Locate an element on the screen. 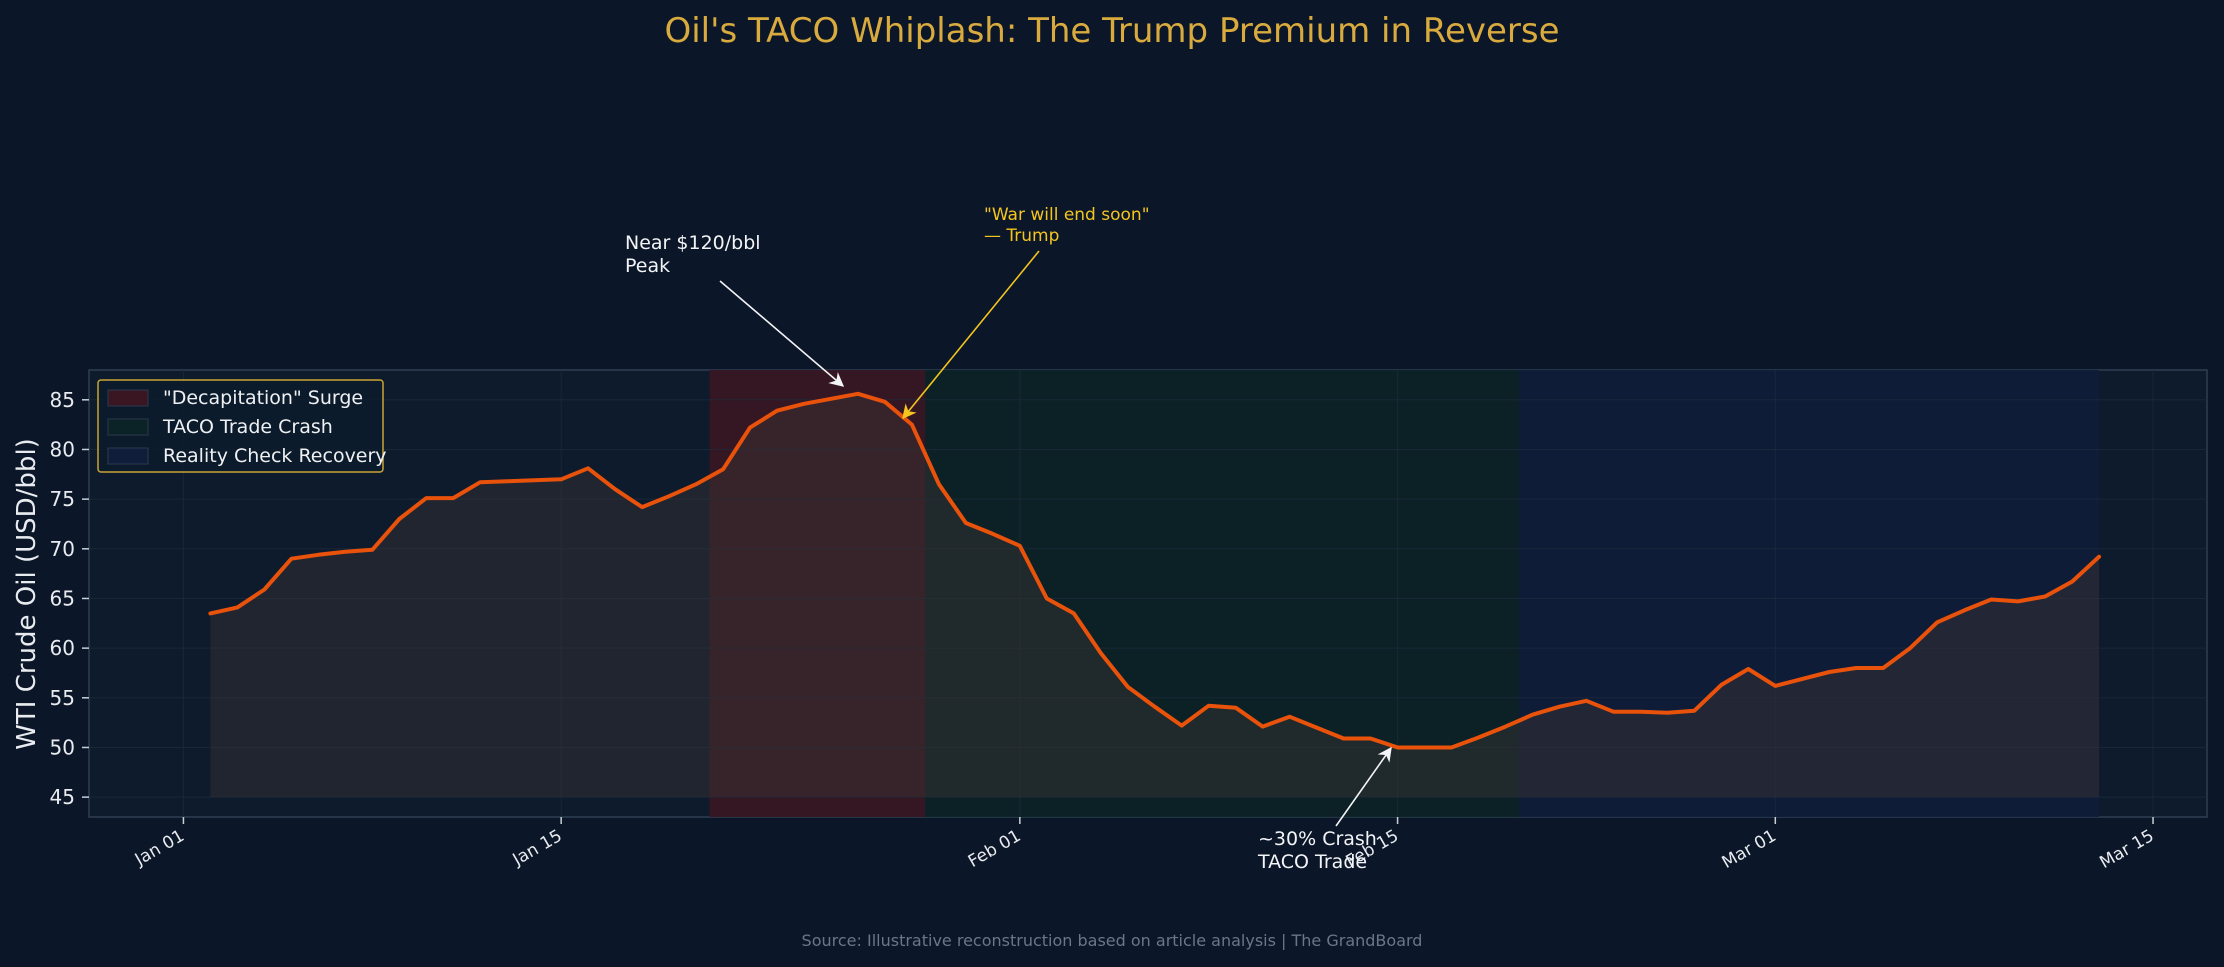 This screenshot has height=967, width=2224. annotation-text-2-1: TACO Trade is located at coordinates (1312, 862).